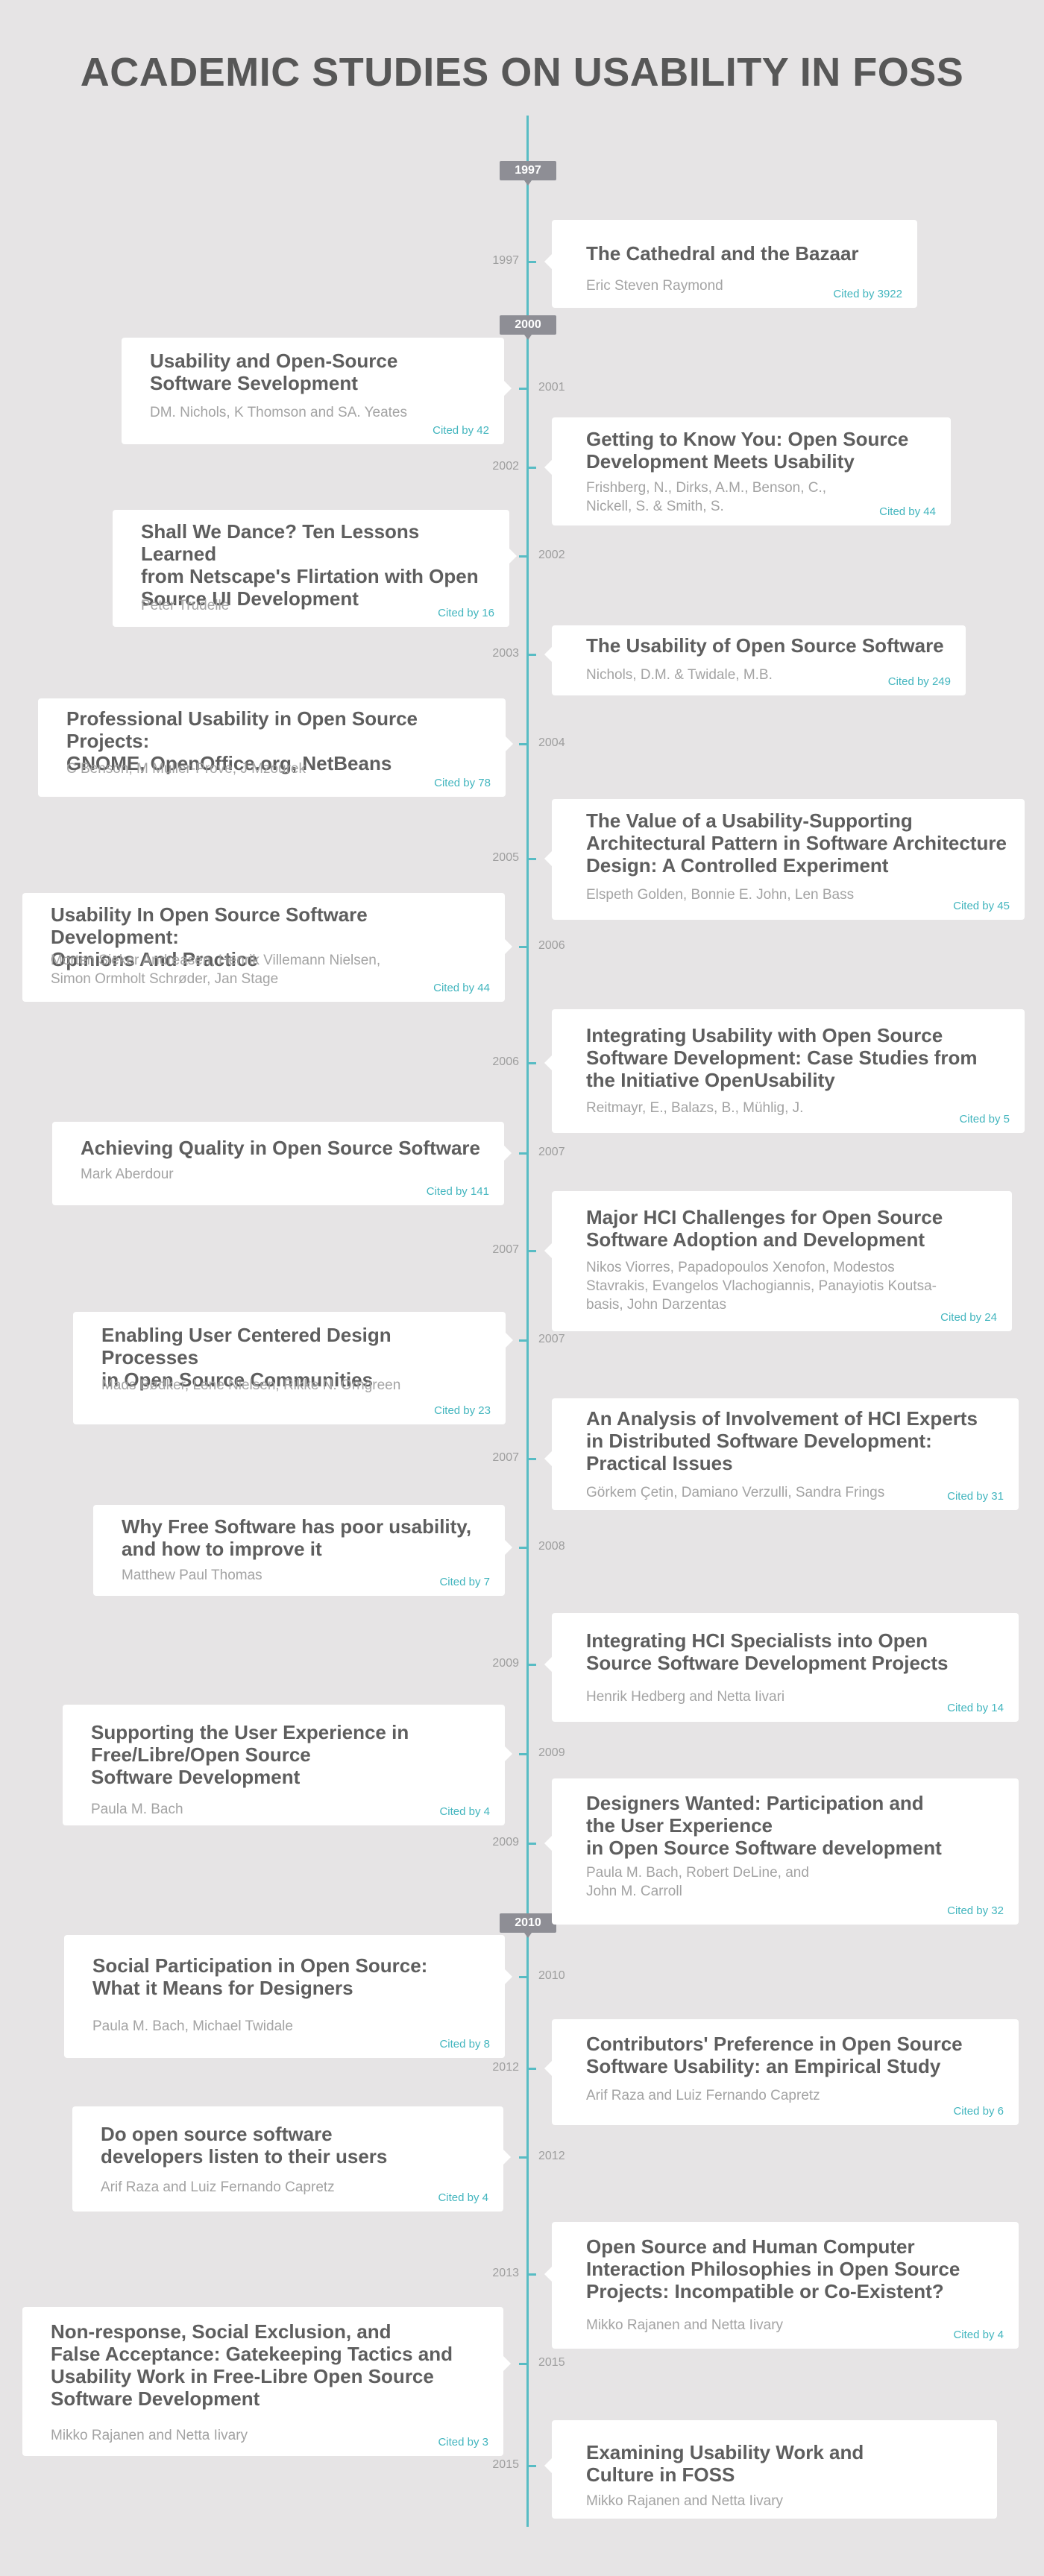  I want to click on study-authors: C Benson, M Muller-Prove, J Mzourek, so click(277, 769).